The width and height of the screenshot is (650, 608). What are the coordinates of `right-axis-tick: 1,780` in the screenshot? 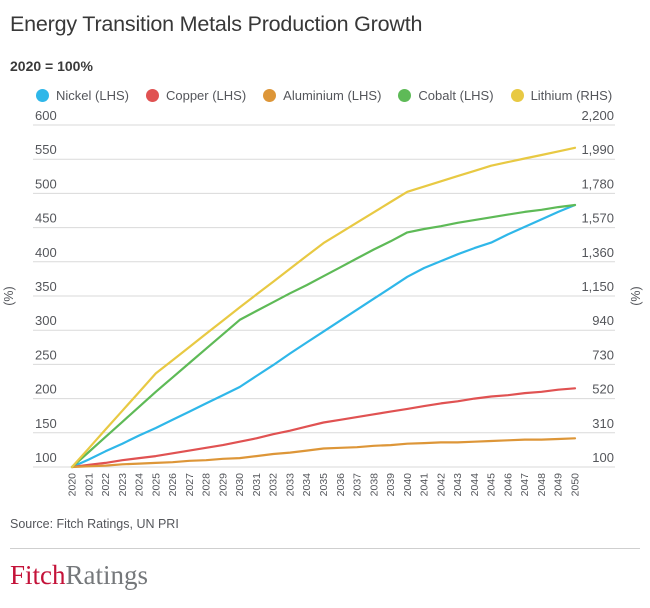 It's located at (597, 183).